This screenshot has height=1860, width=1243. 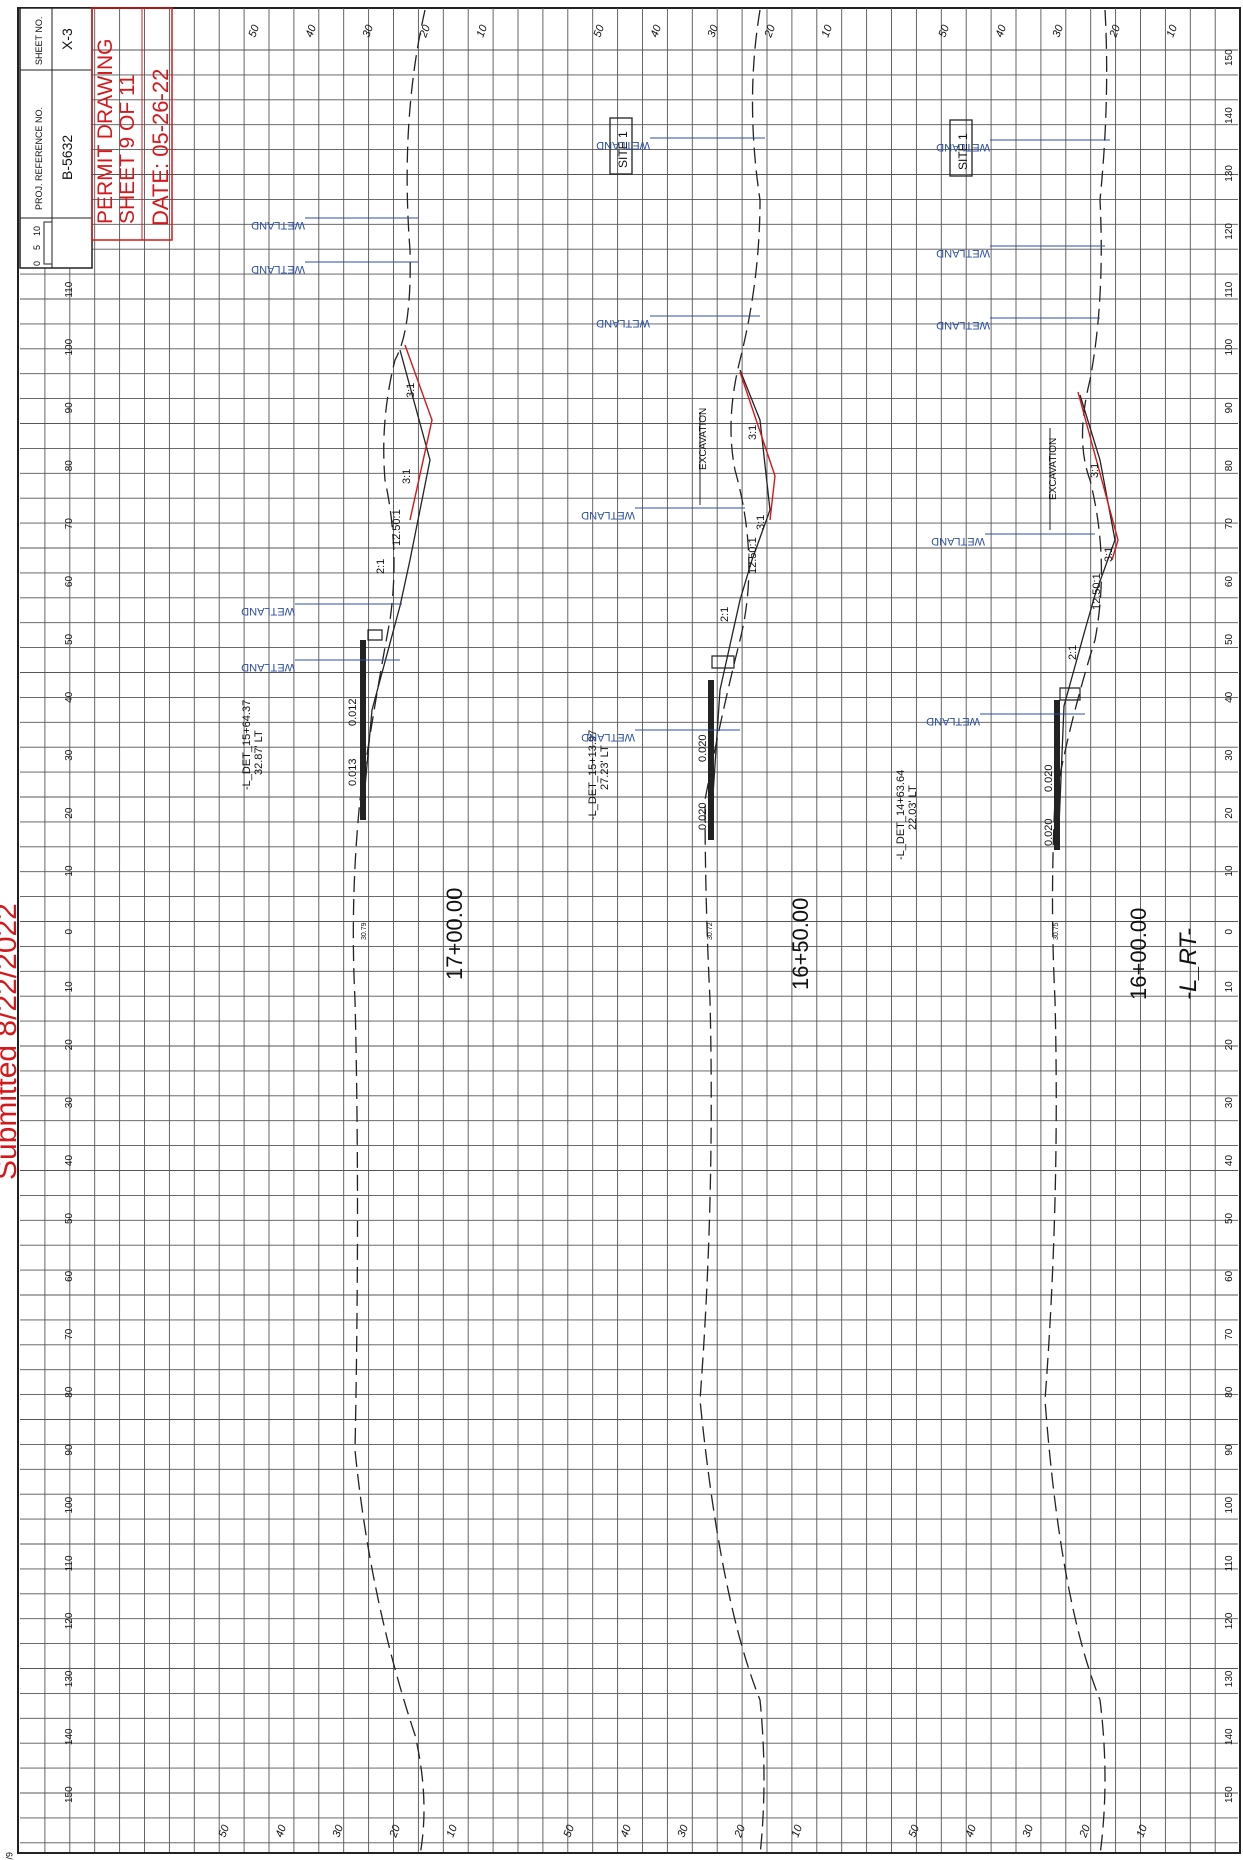 I want to click on offset-label-right: 30, so click(x=1229, y=755).